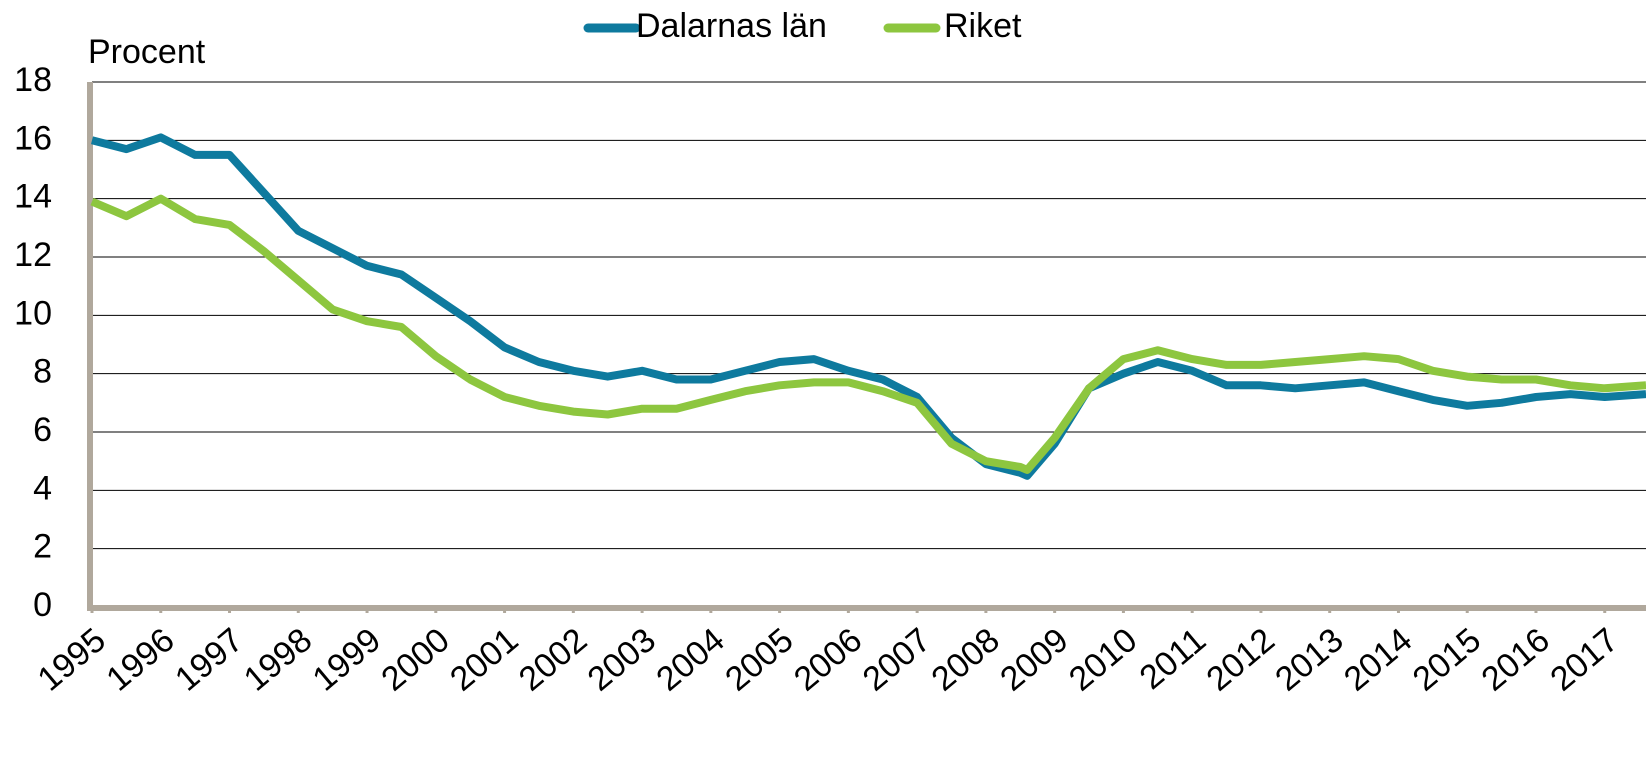  What do you see at coordinates (1516, 660) in the screenshot?
I see `x-tick-label: 2016` at bounding box center [1516, 660].